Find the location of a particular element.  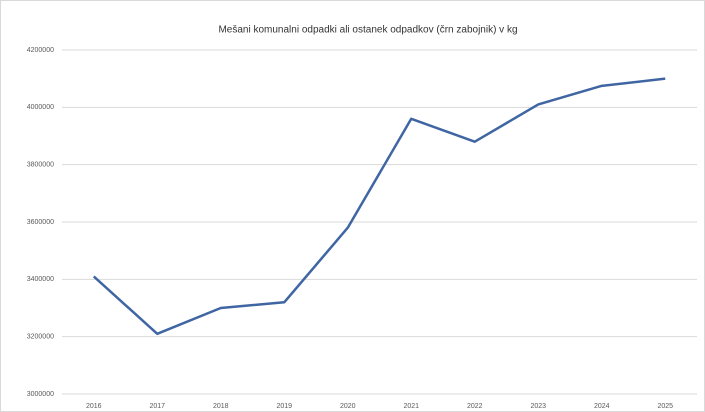

y-tick-label: 3200000 is located at coordinates (40, 337).